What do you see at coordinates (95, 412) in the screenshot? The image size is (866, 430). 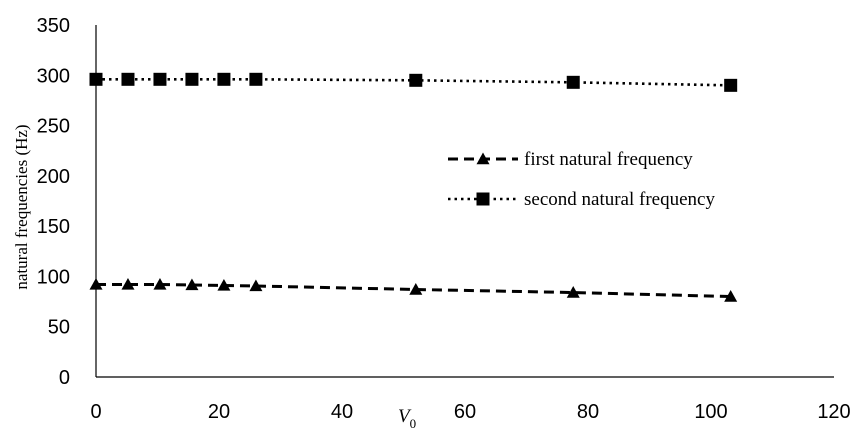 I see `x-tick-label: 0` at bounding box center [95, 412].